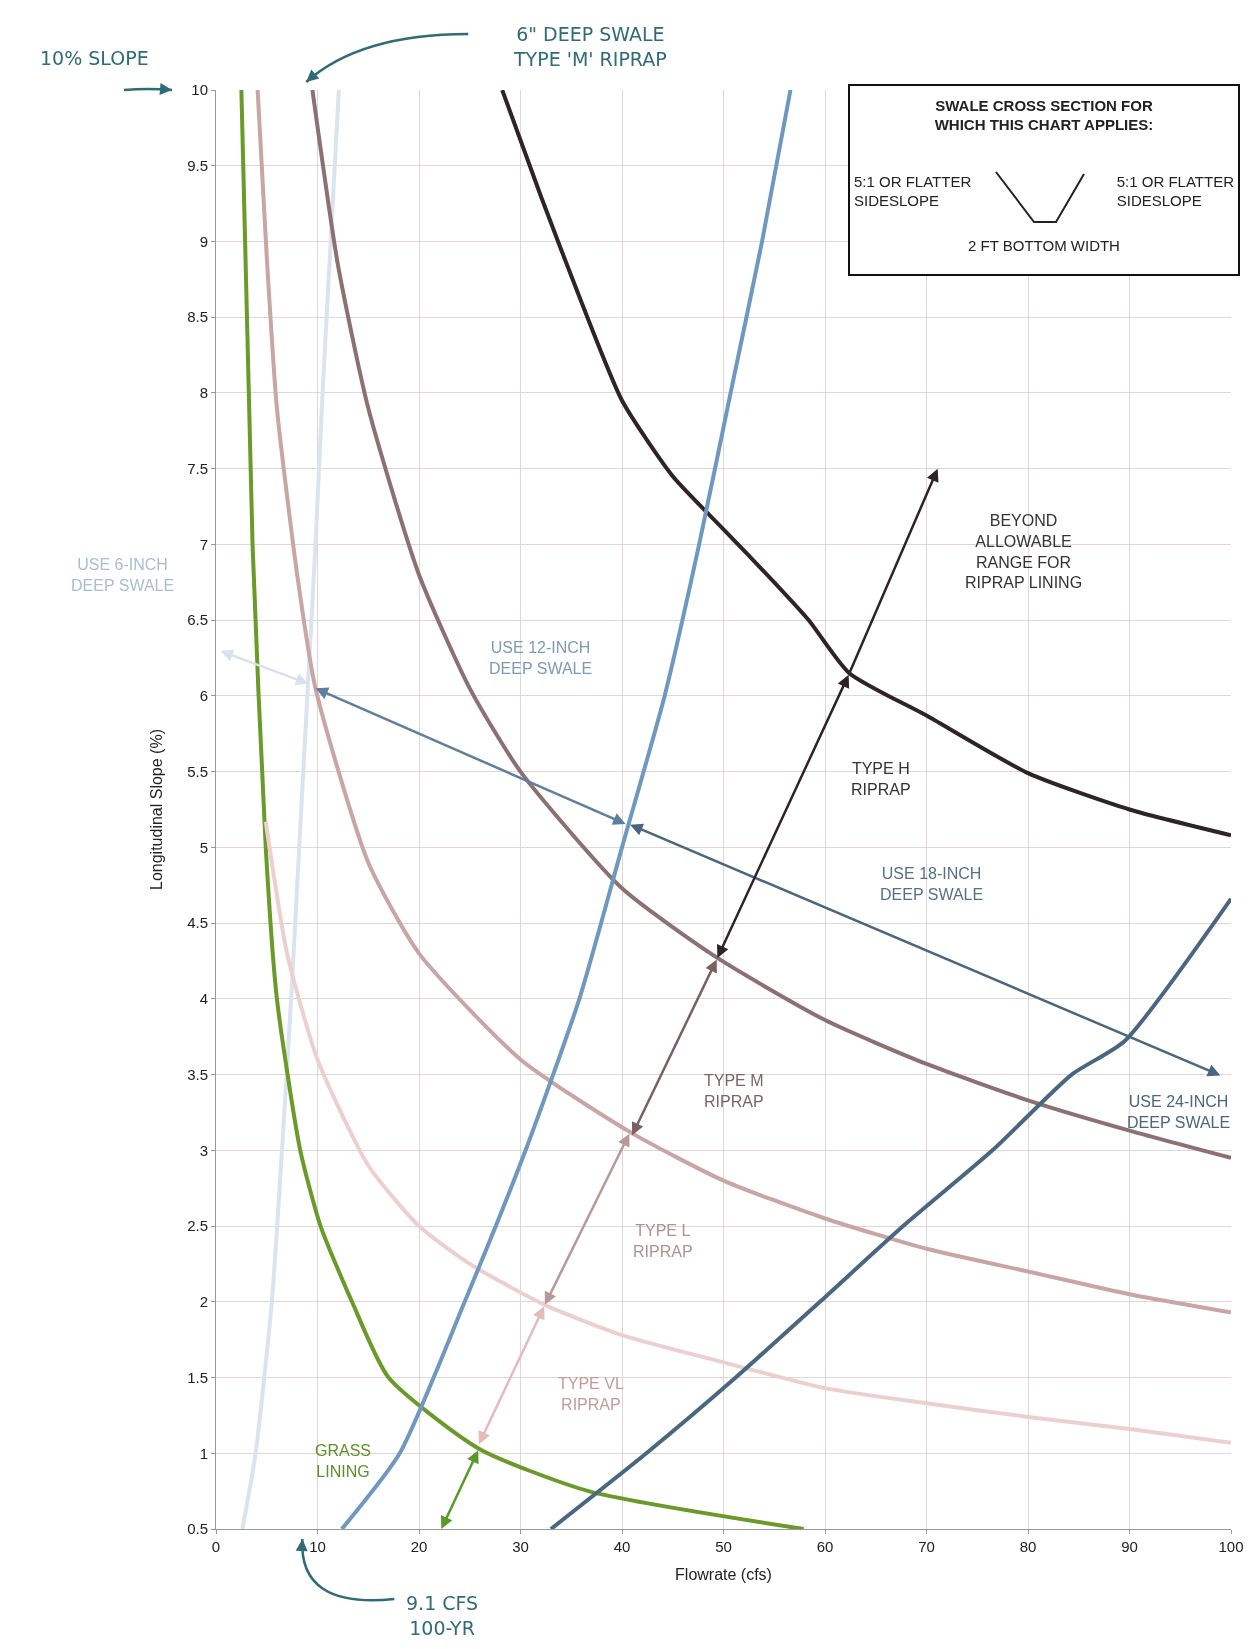 The image size is (1256, 1649). I want to click on y-tick-label: 8, so click(203, 393).